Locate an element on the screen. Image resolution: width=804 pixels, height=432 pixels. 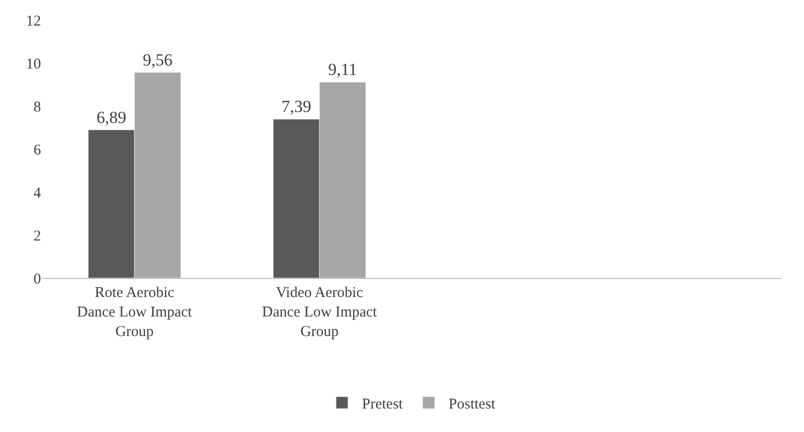
legend-label: Posttest is located at coordinates (472, 404).